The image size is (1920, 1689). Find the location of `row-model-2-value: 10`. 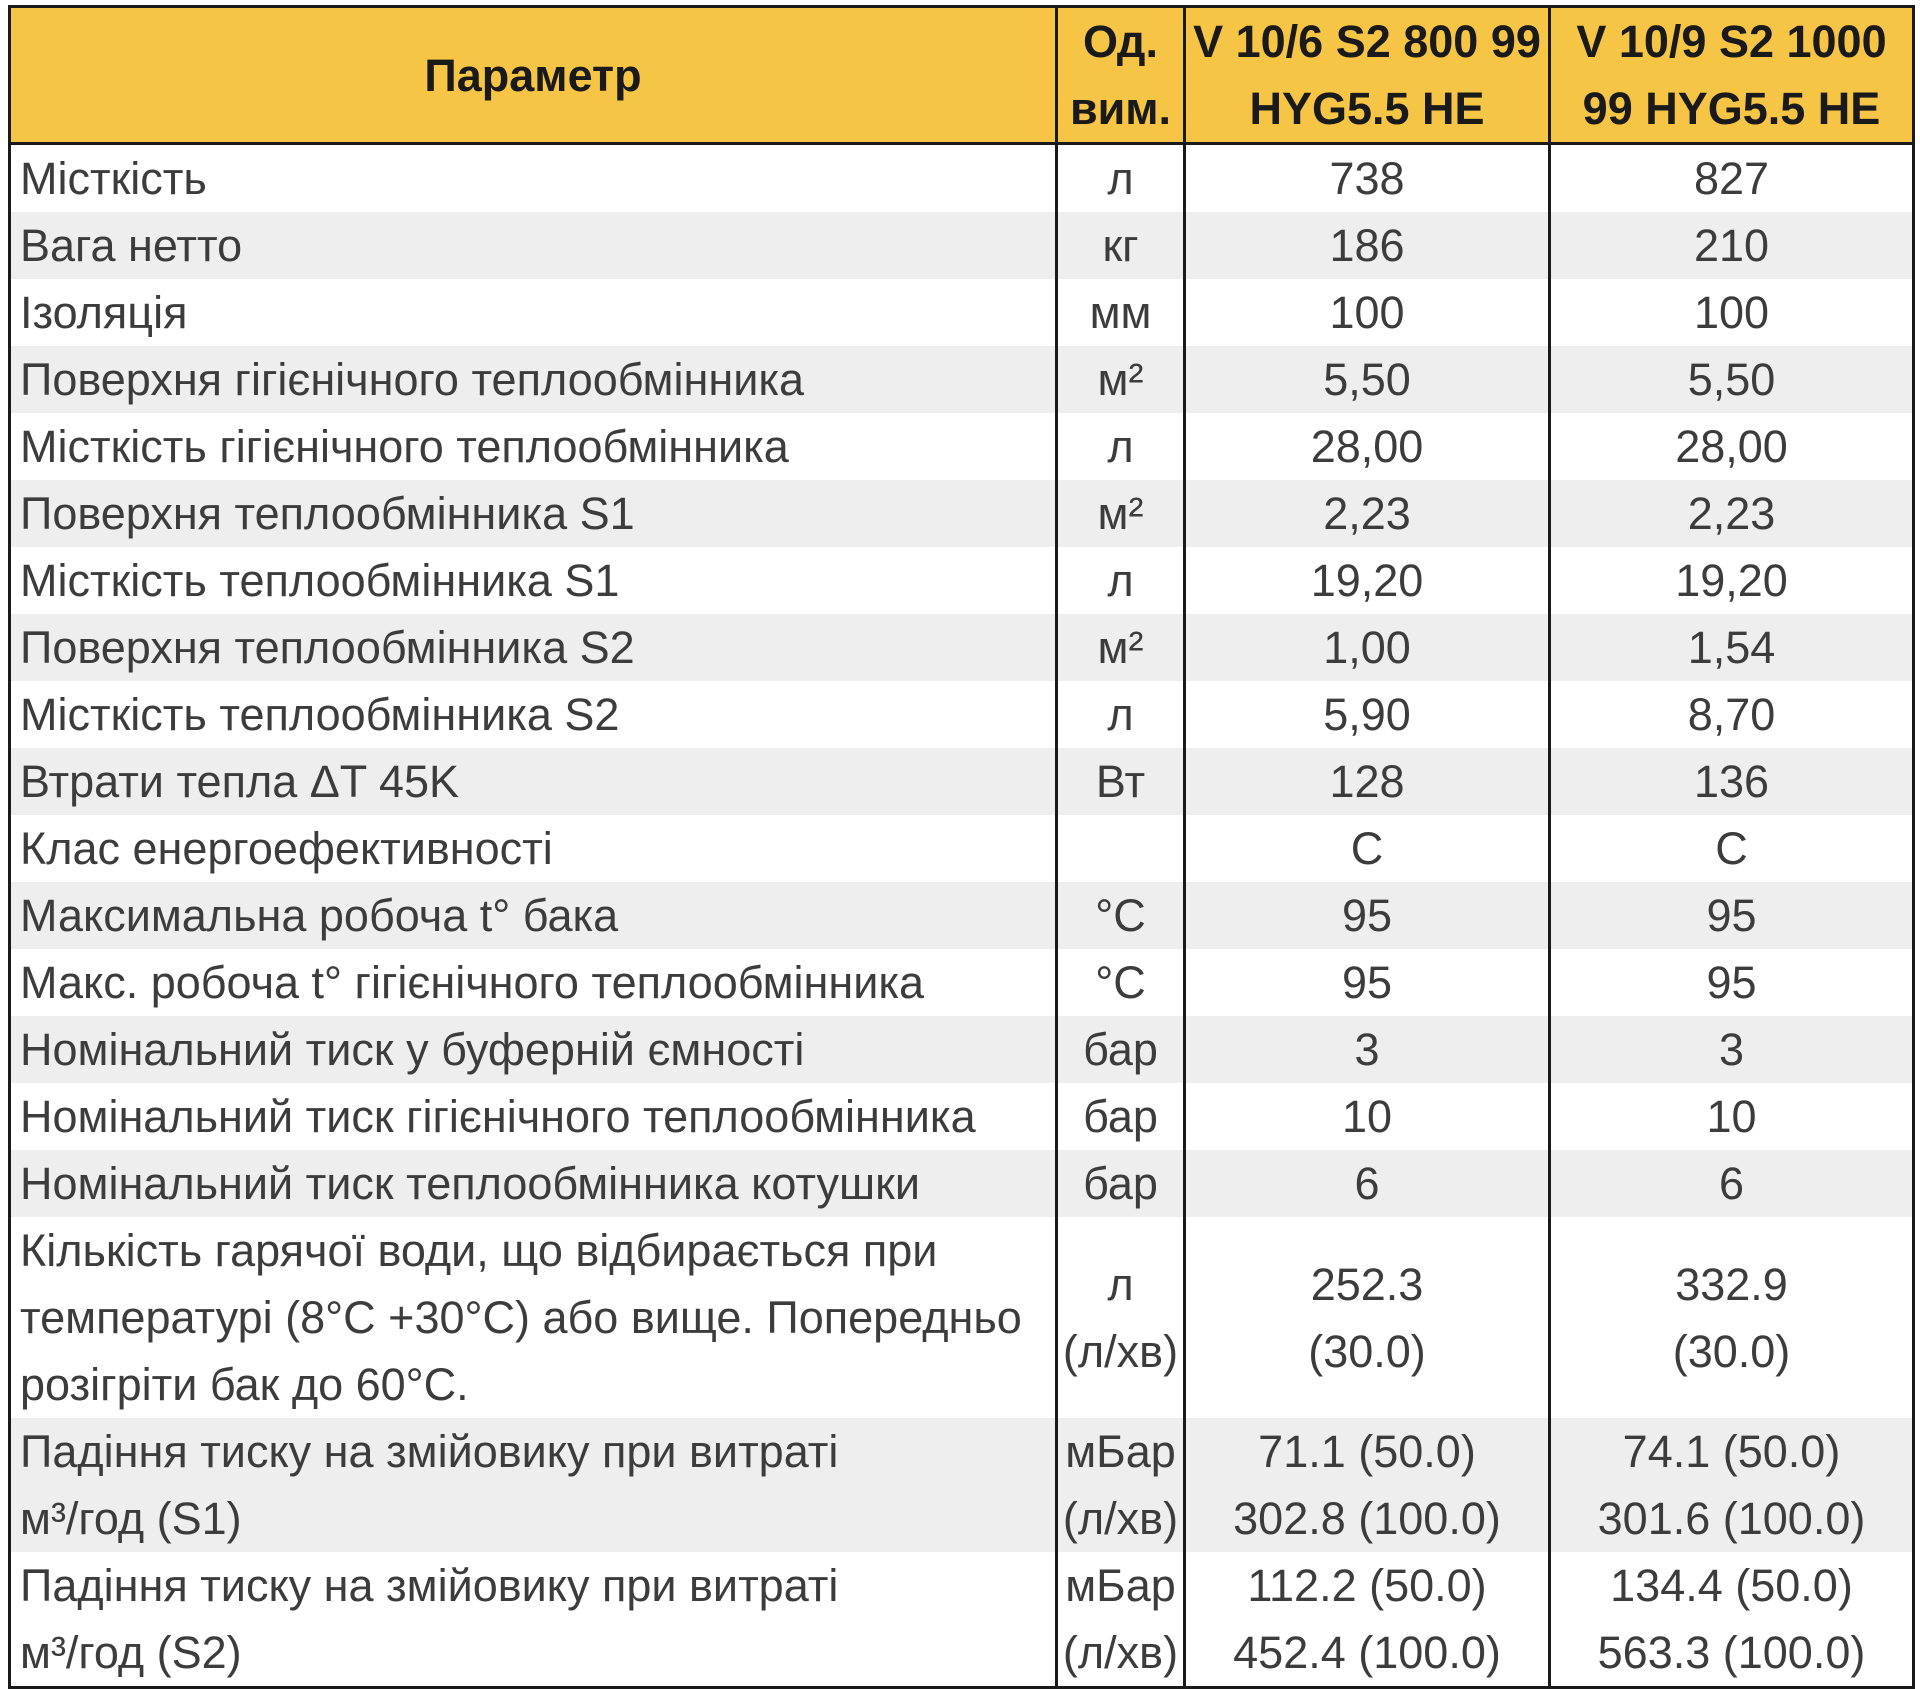

row-model-2-value: 10 is located at coordinates (1731, 1116).